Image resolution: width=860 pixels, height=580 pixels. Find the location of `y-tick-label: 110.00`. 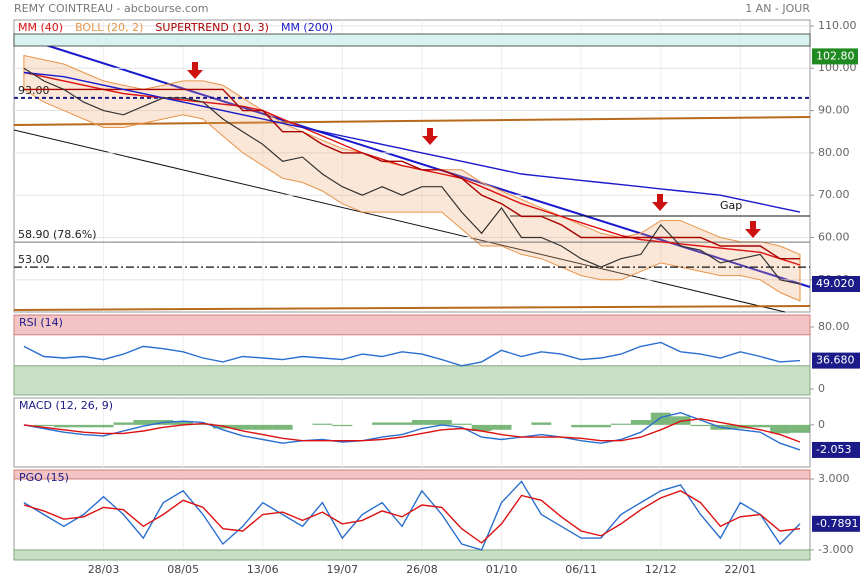

y-tick-label: 110.00 is located at coordinates (837, 25).